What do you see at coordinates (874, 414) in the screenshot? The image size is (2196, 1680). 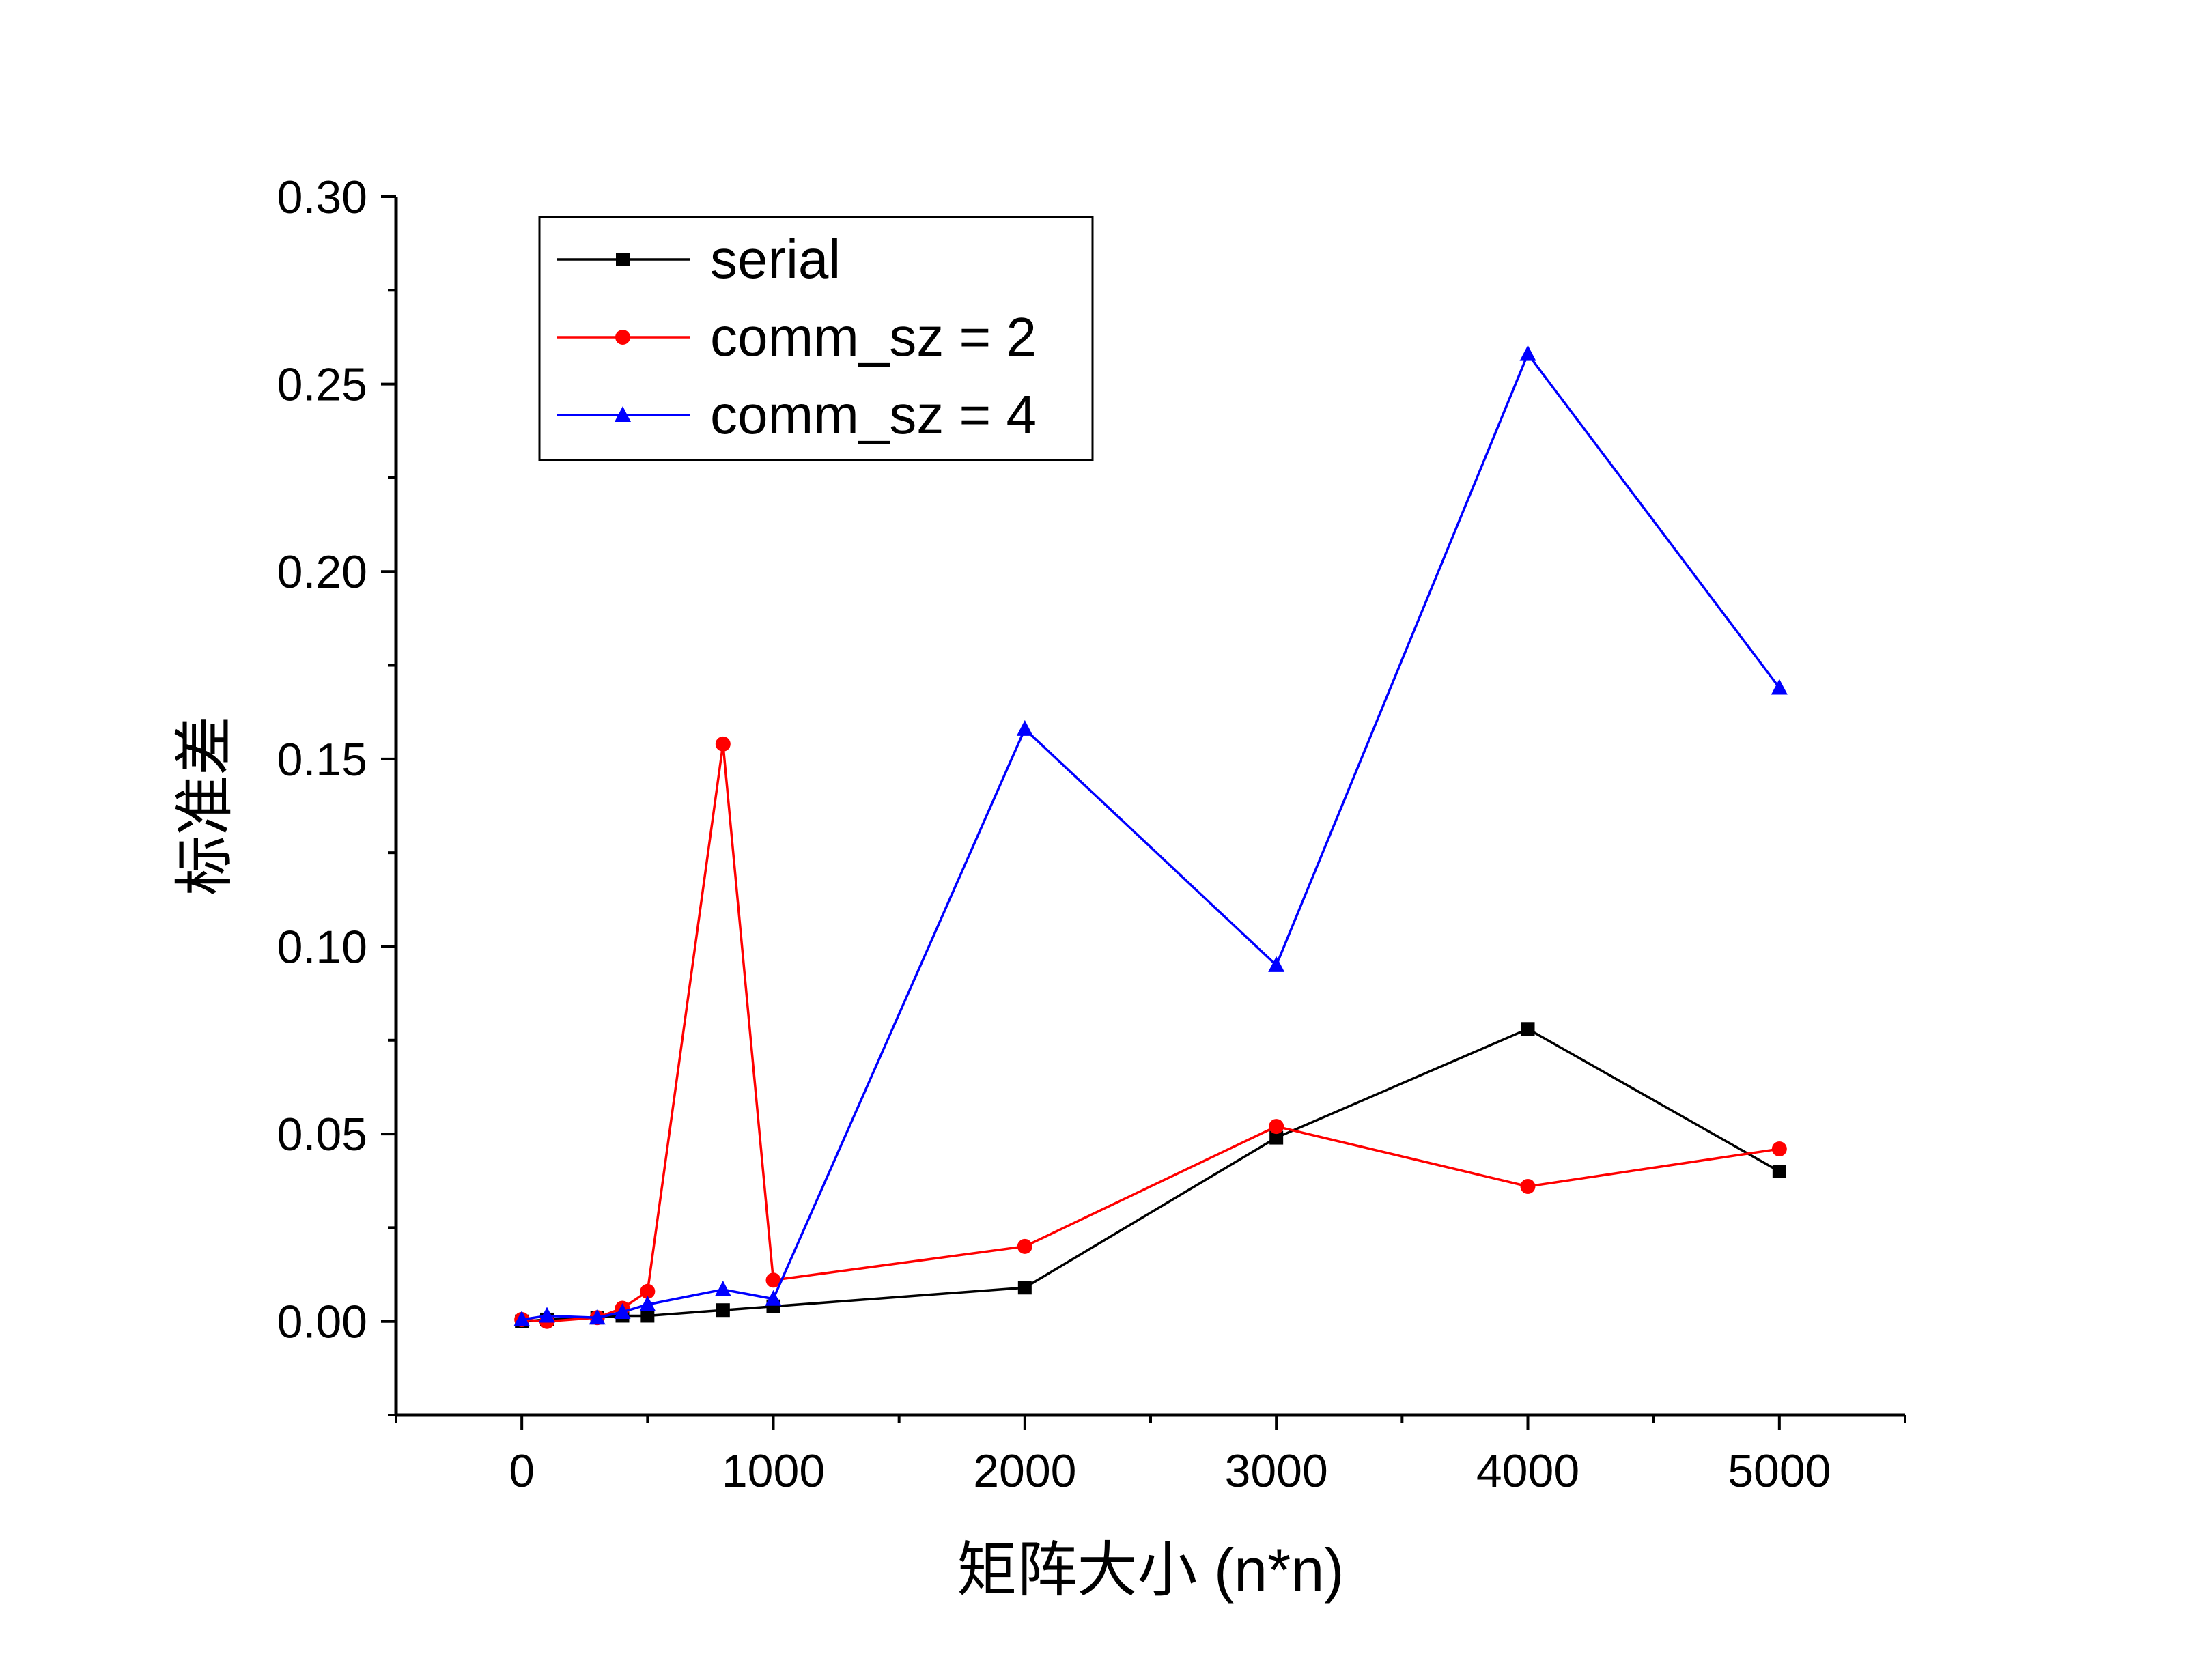 I see `legend-label: comm_sz = 4` at bounding box center [874, 414].